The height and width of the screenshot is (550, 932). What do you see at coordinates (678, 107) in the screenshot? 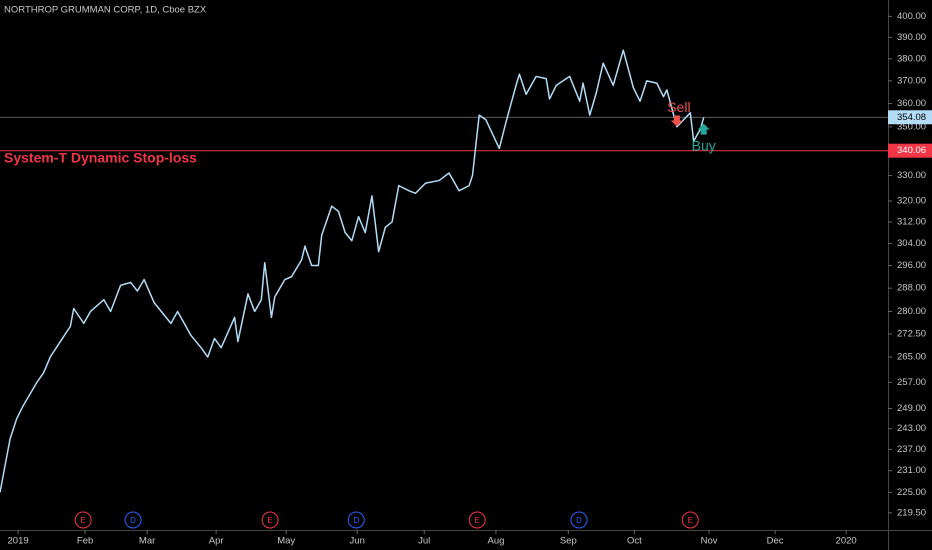
I see `sell-label: Sell` at bounding box center [678, 107].